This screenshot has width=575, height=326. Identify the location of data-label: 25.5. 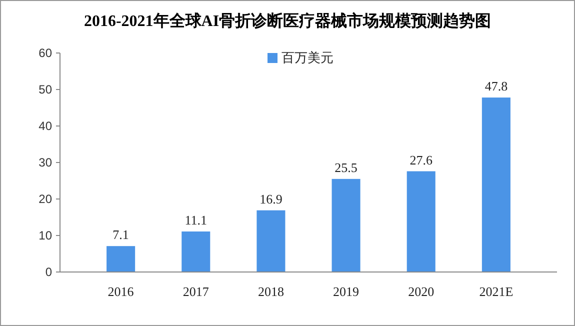
(346, 167).